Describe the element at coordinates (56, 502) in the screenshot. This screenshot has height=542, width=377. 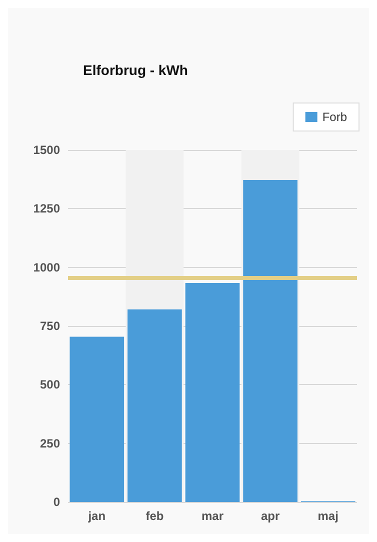
I see `y-tick-label: 0` at that location.